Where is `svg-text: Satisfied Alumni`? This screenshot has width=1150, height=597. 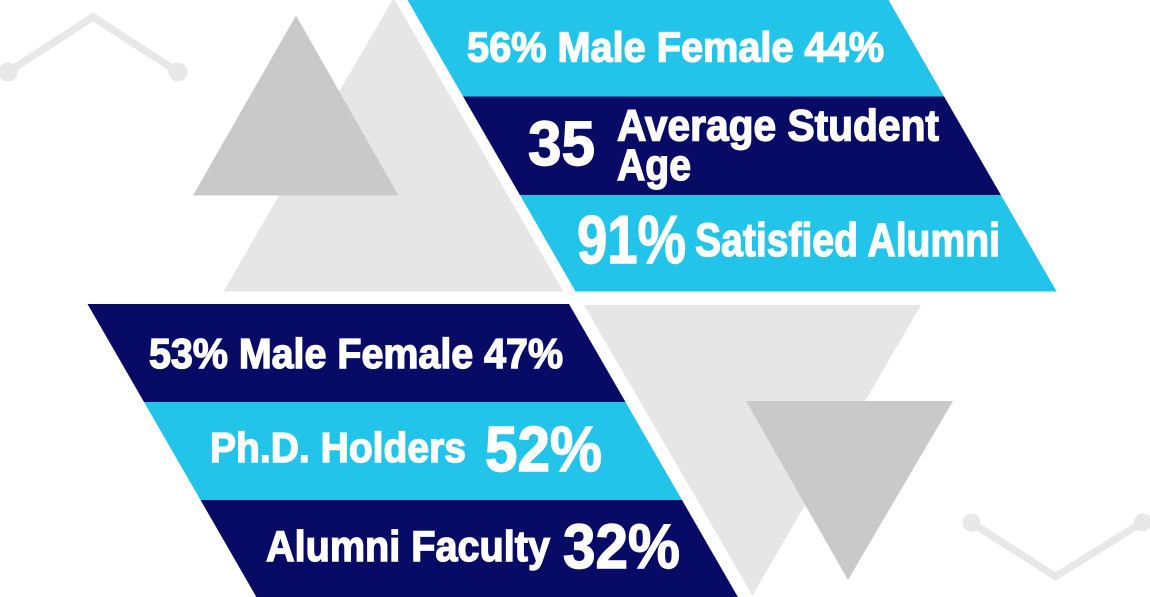
svg-text: Satisfied Alumni is located at coordinates (847, 239).